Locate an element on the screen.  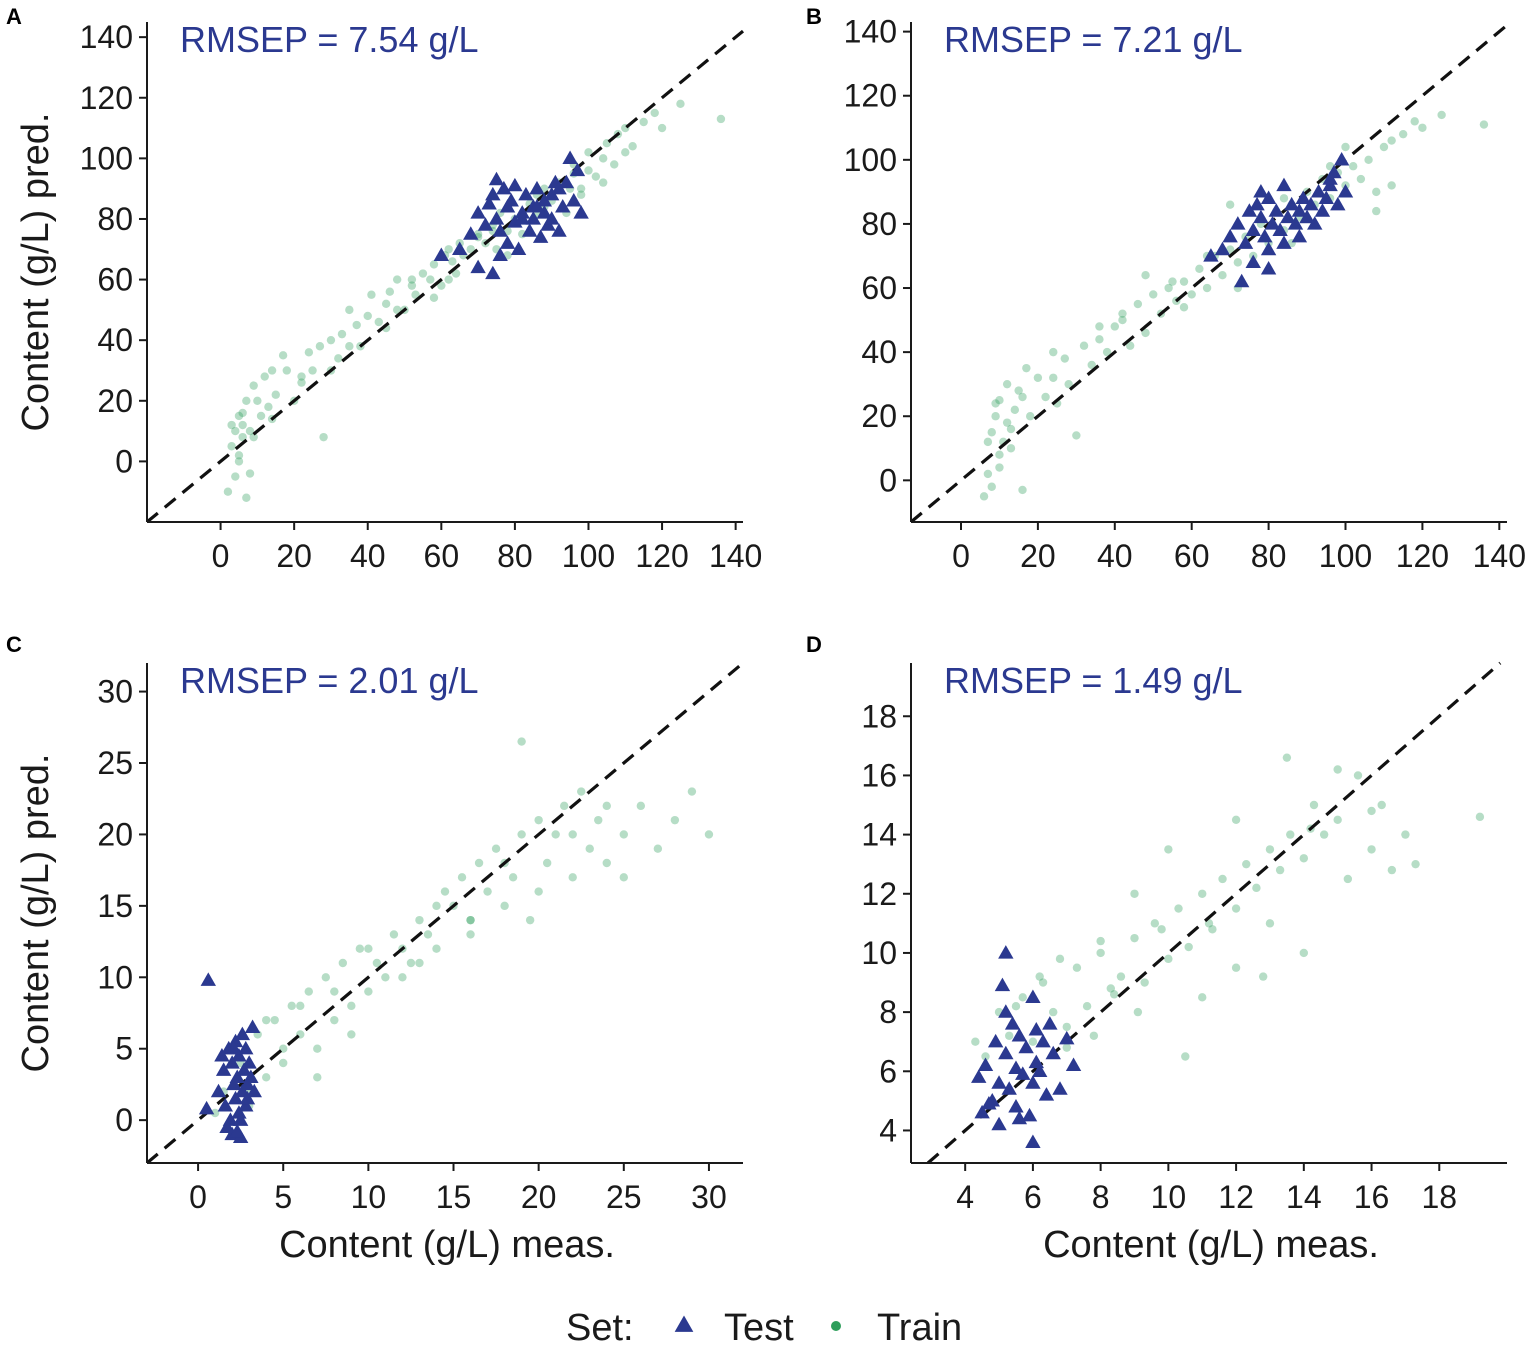
y-tick-label: 5 is located at coordinates (124, 1049).